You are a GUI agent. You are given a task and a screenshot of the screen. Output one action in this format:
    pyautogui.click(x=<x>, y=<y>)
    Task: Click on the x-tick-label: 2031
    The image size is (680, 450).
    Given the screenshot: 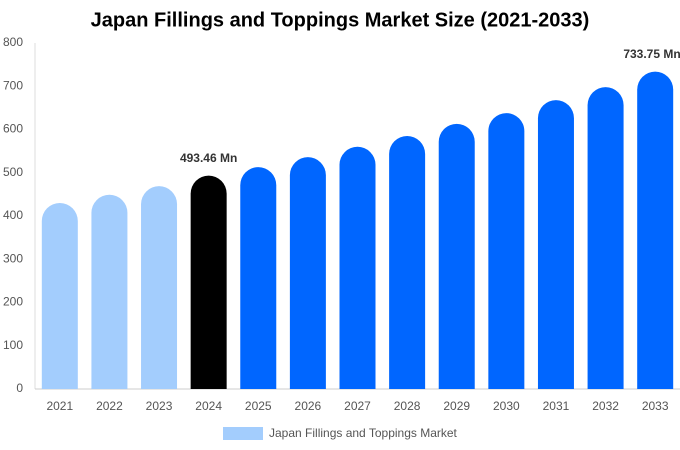 What is the action you would take?
    pyautogui.click(x=556, y=406)
    